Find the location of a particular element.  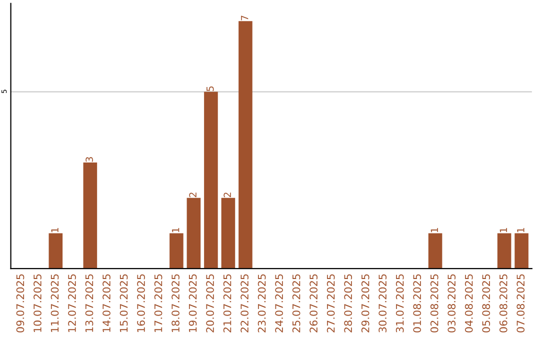

x-tick-label: 11.07.2025 is located at coordinates (54, 303).